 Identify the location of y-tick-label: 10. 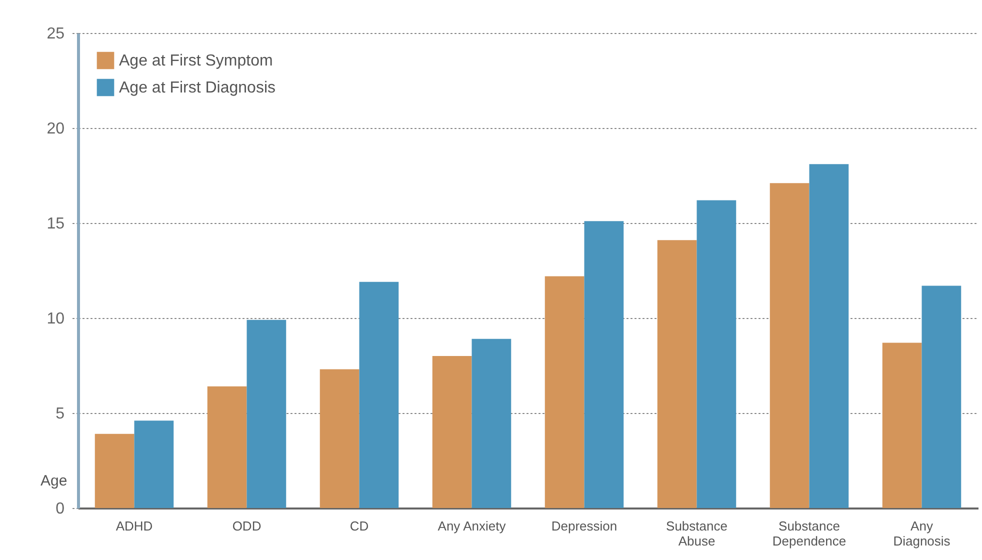
(55, 319).